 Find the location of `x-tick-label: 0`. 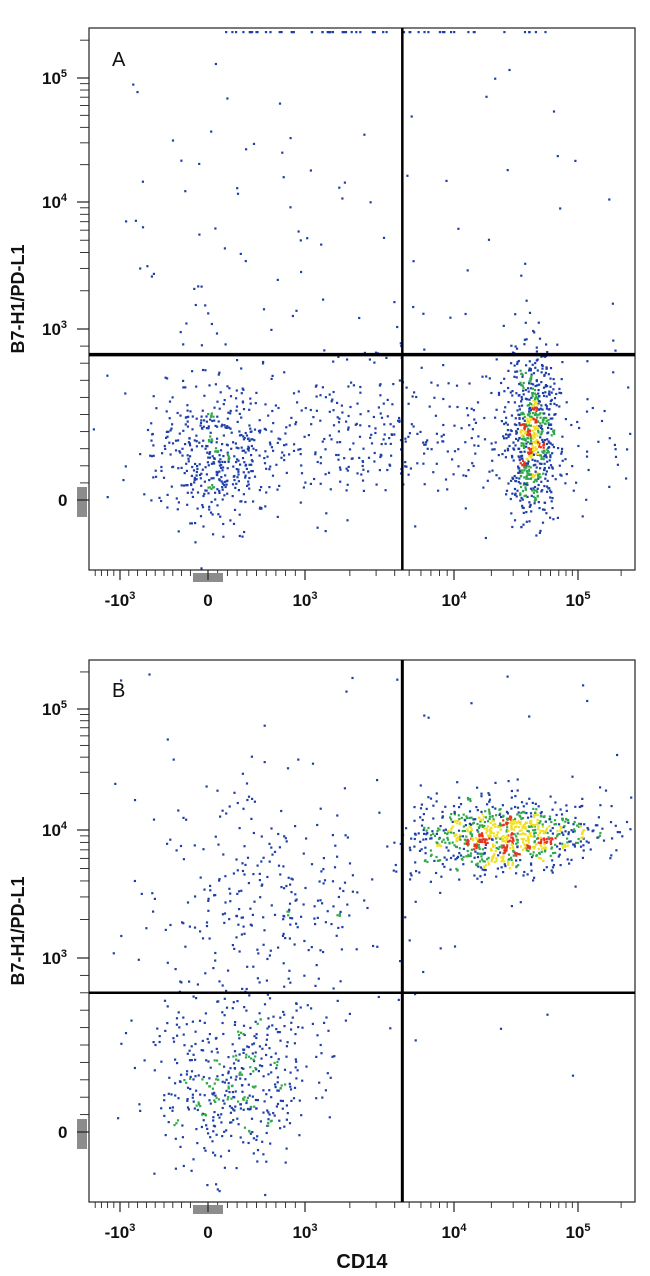

x-tick-label: 0 is located at coordinates (207, 1232).